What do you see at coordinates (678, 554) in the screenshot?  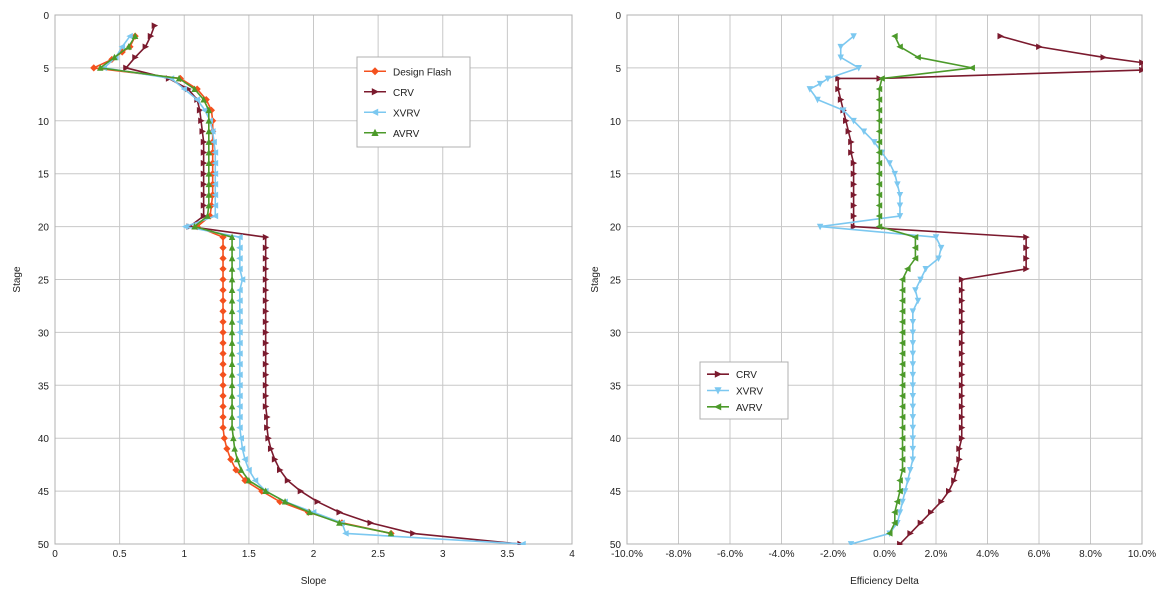 I see `x-tick-label: -8.0%` at bounding box center [678, 554].